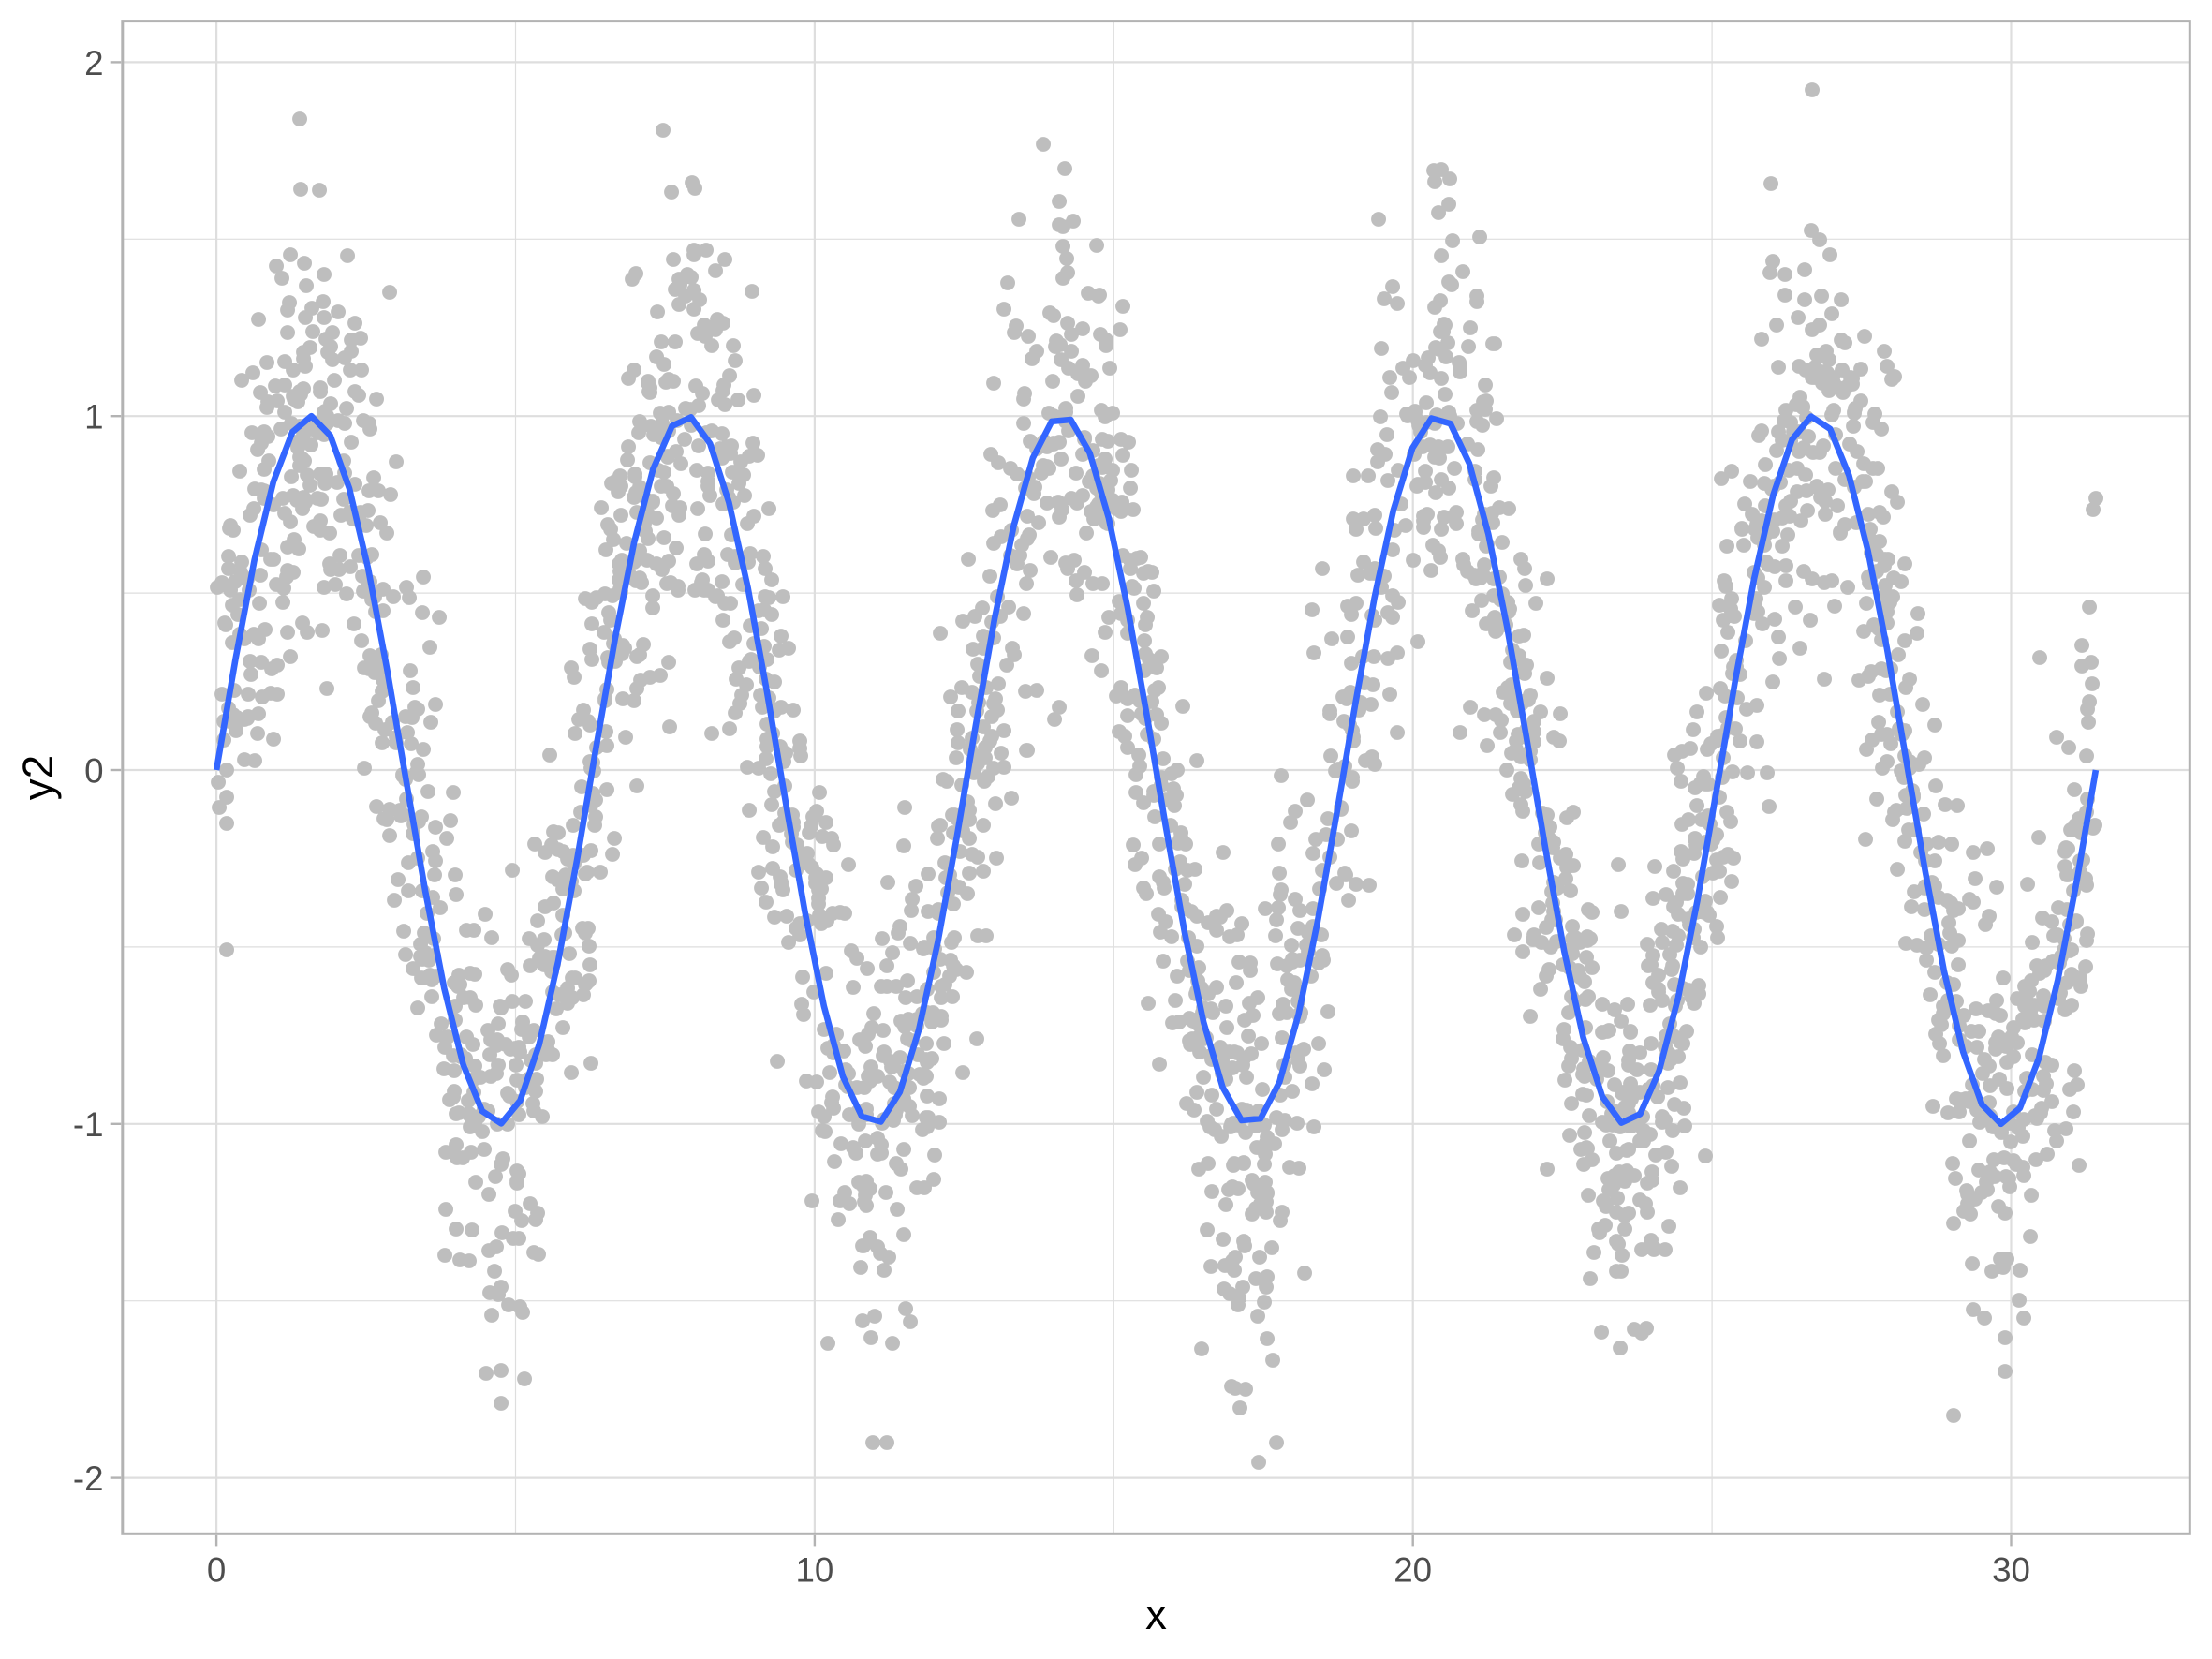 The image size is (2212, 1659). Describe the element at coordinates (89, 1124) in the screenshot. I see `svg-text: -1` at that location.